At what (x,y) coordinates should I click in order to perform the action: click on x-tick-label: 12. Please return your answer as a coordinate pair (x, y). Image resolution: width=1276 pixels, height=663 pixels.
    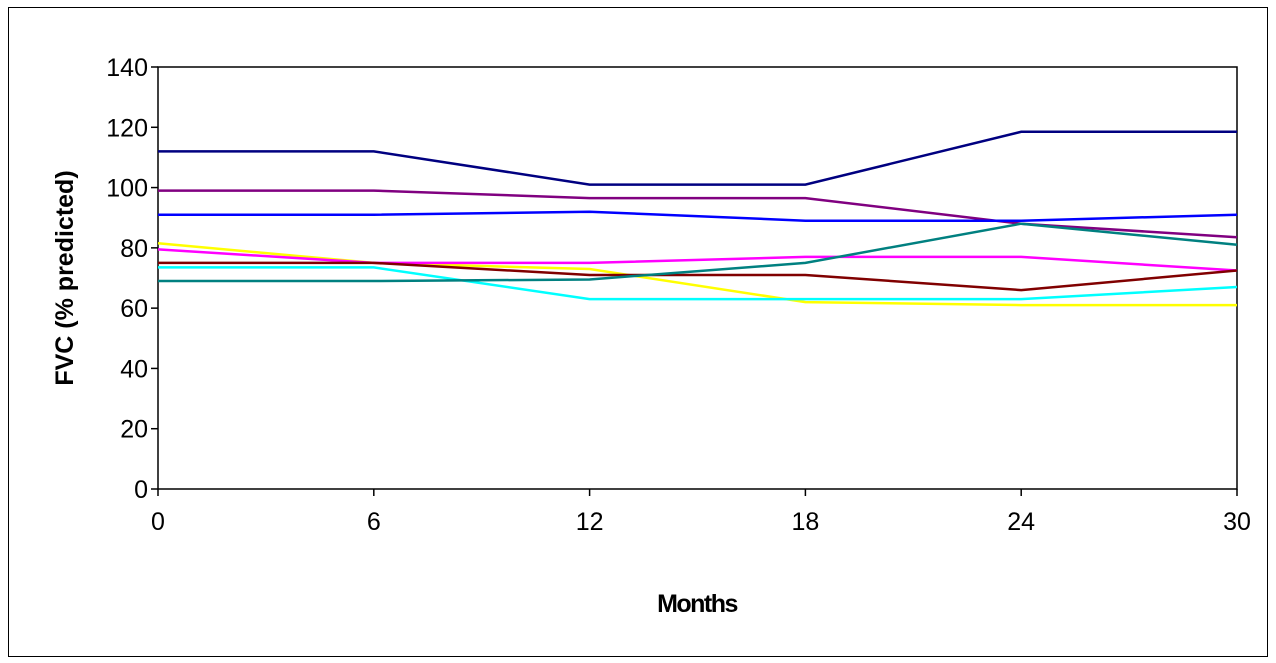
    Looking at the image, I should click on (590, 522).